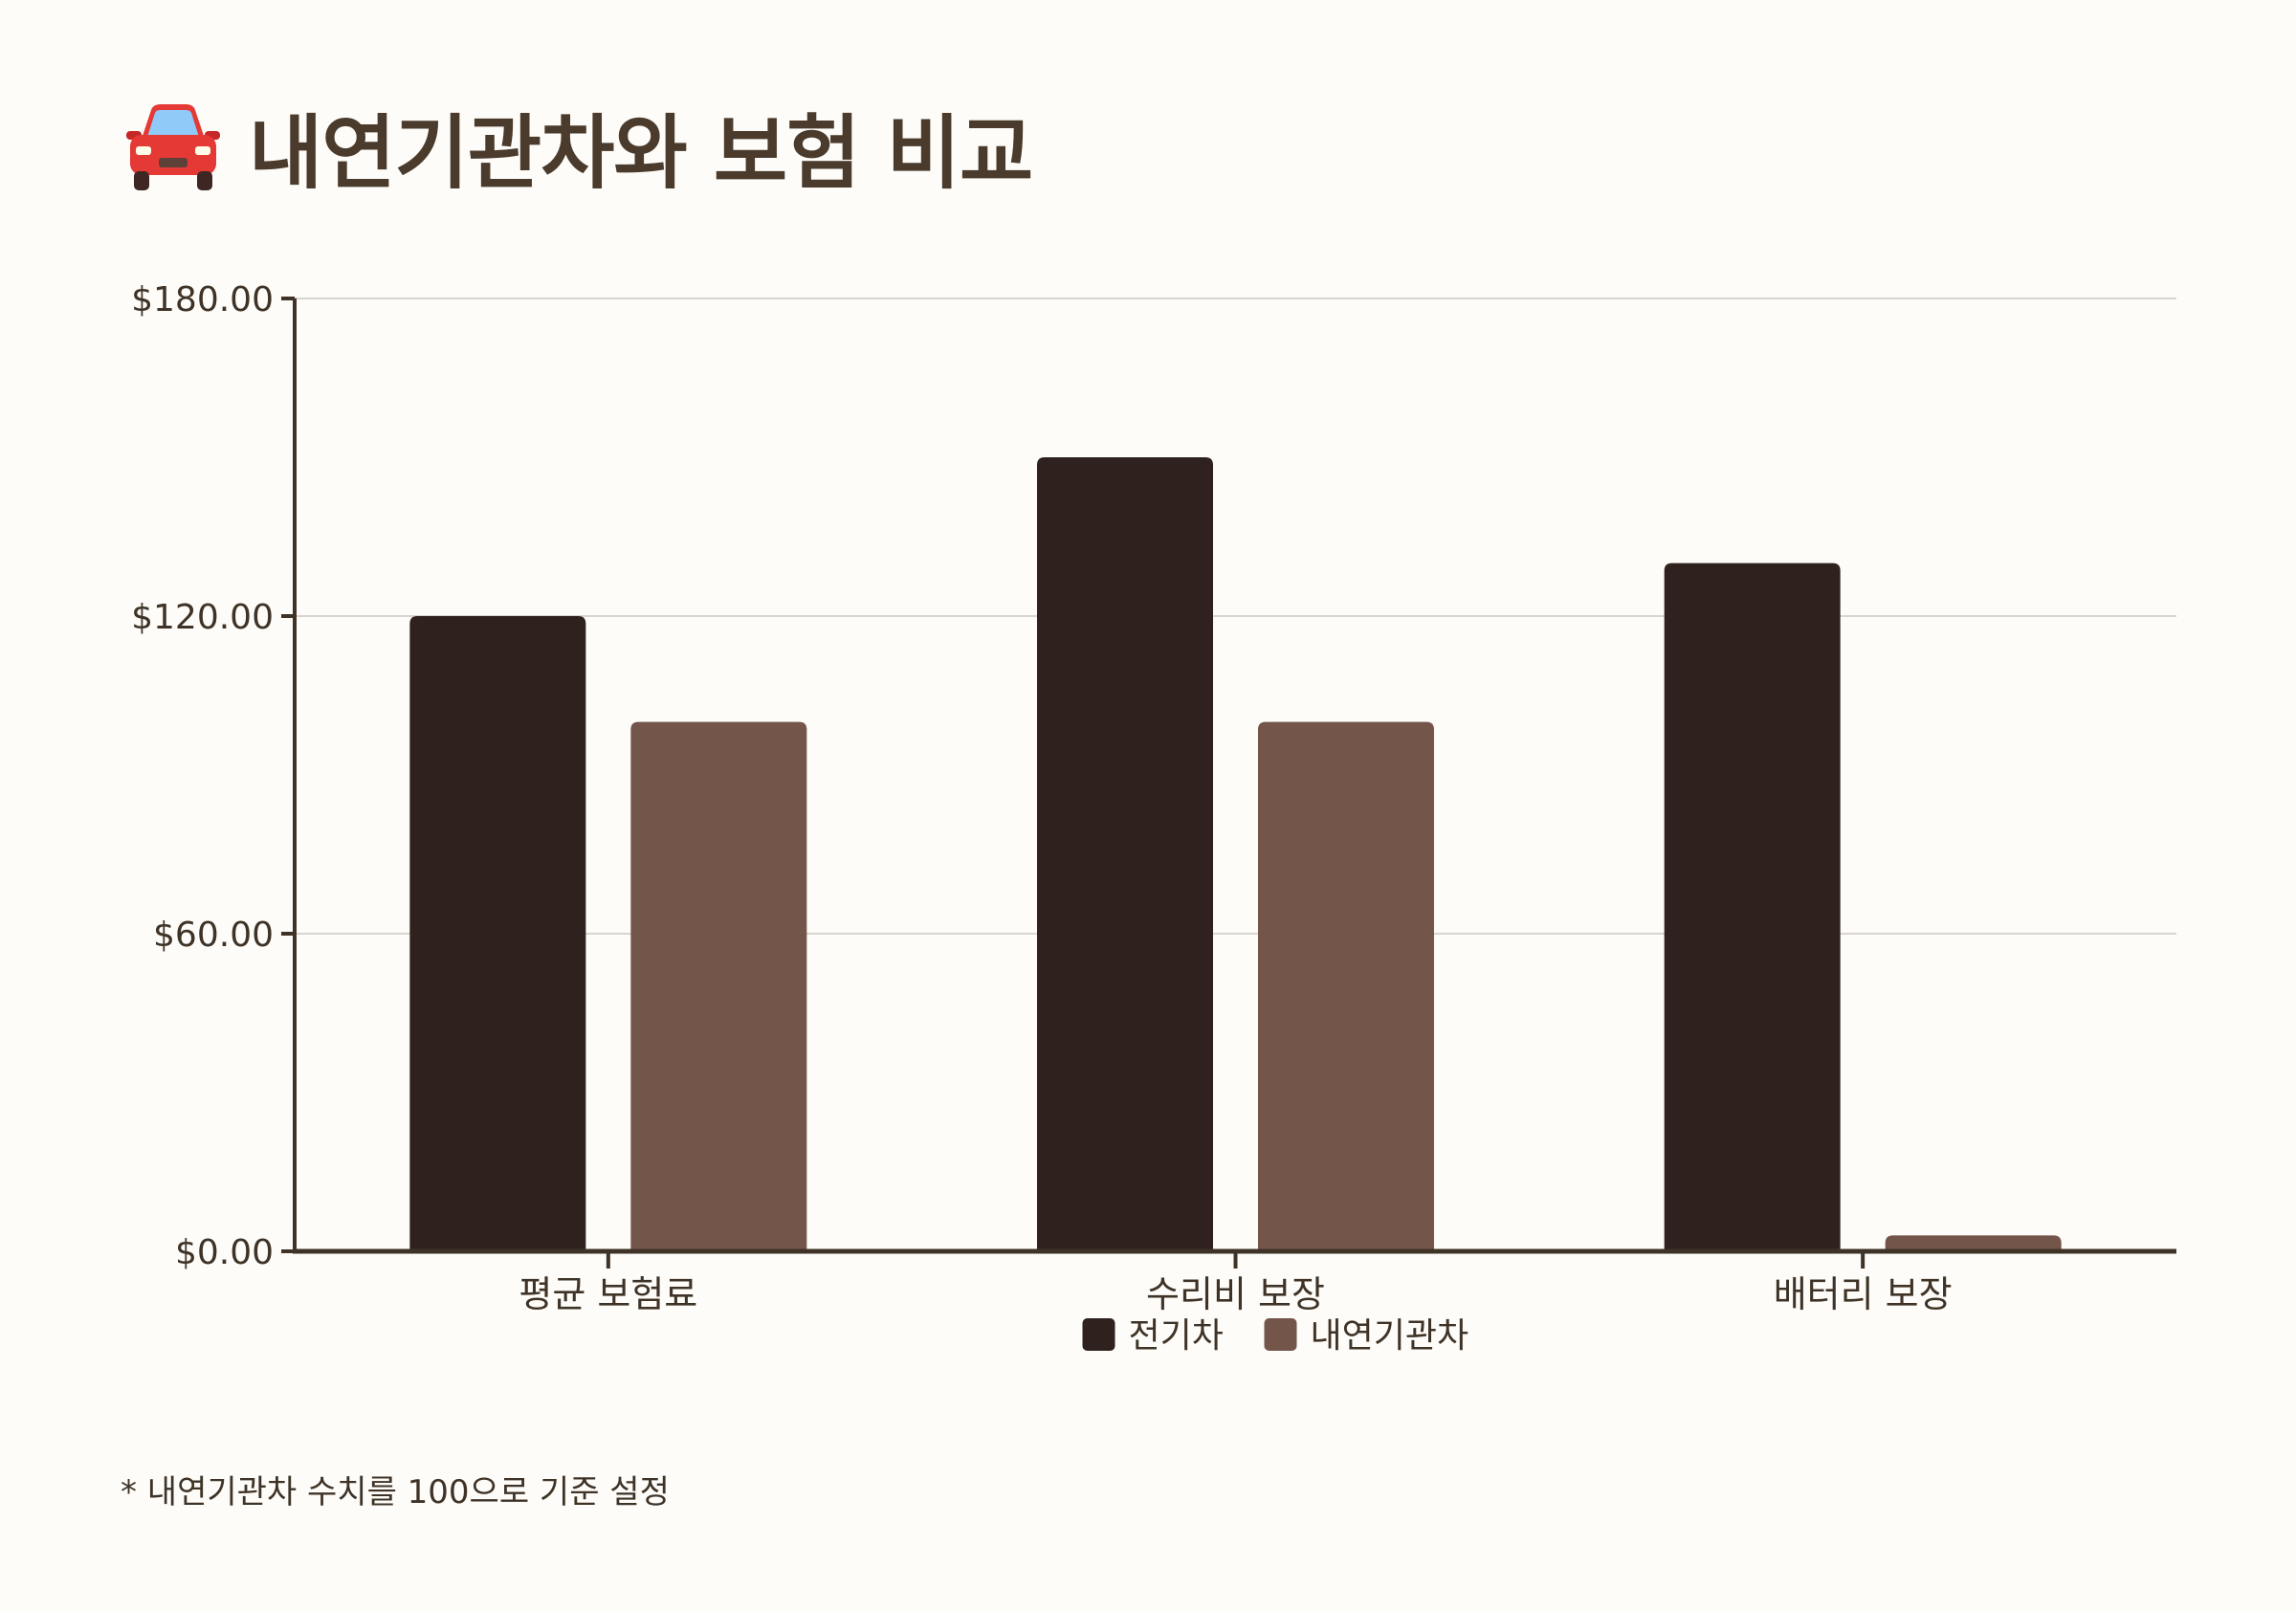 This screenshot has height=1611, width=2296. What do you see at coordinates (1280, 1334) in the screenshot?
I see `legend-swatch-ice` at bounding box center [1280, 1334].